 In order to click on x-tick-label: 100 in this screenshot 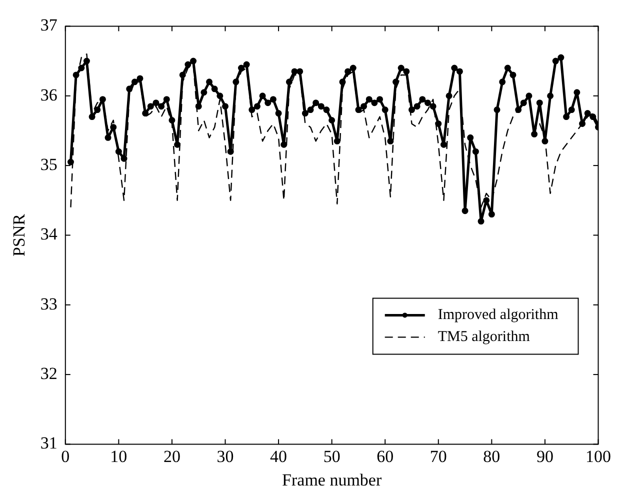, I will do `click(598, 456)`.